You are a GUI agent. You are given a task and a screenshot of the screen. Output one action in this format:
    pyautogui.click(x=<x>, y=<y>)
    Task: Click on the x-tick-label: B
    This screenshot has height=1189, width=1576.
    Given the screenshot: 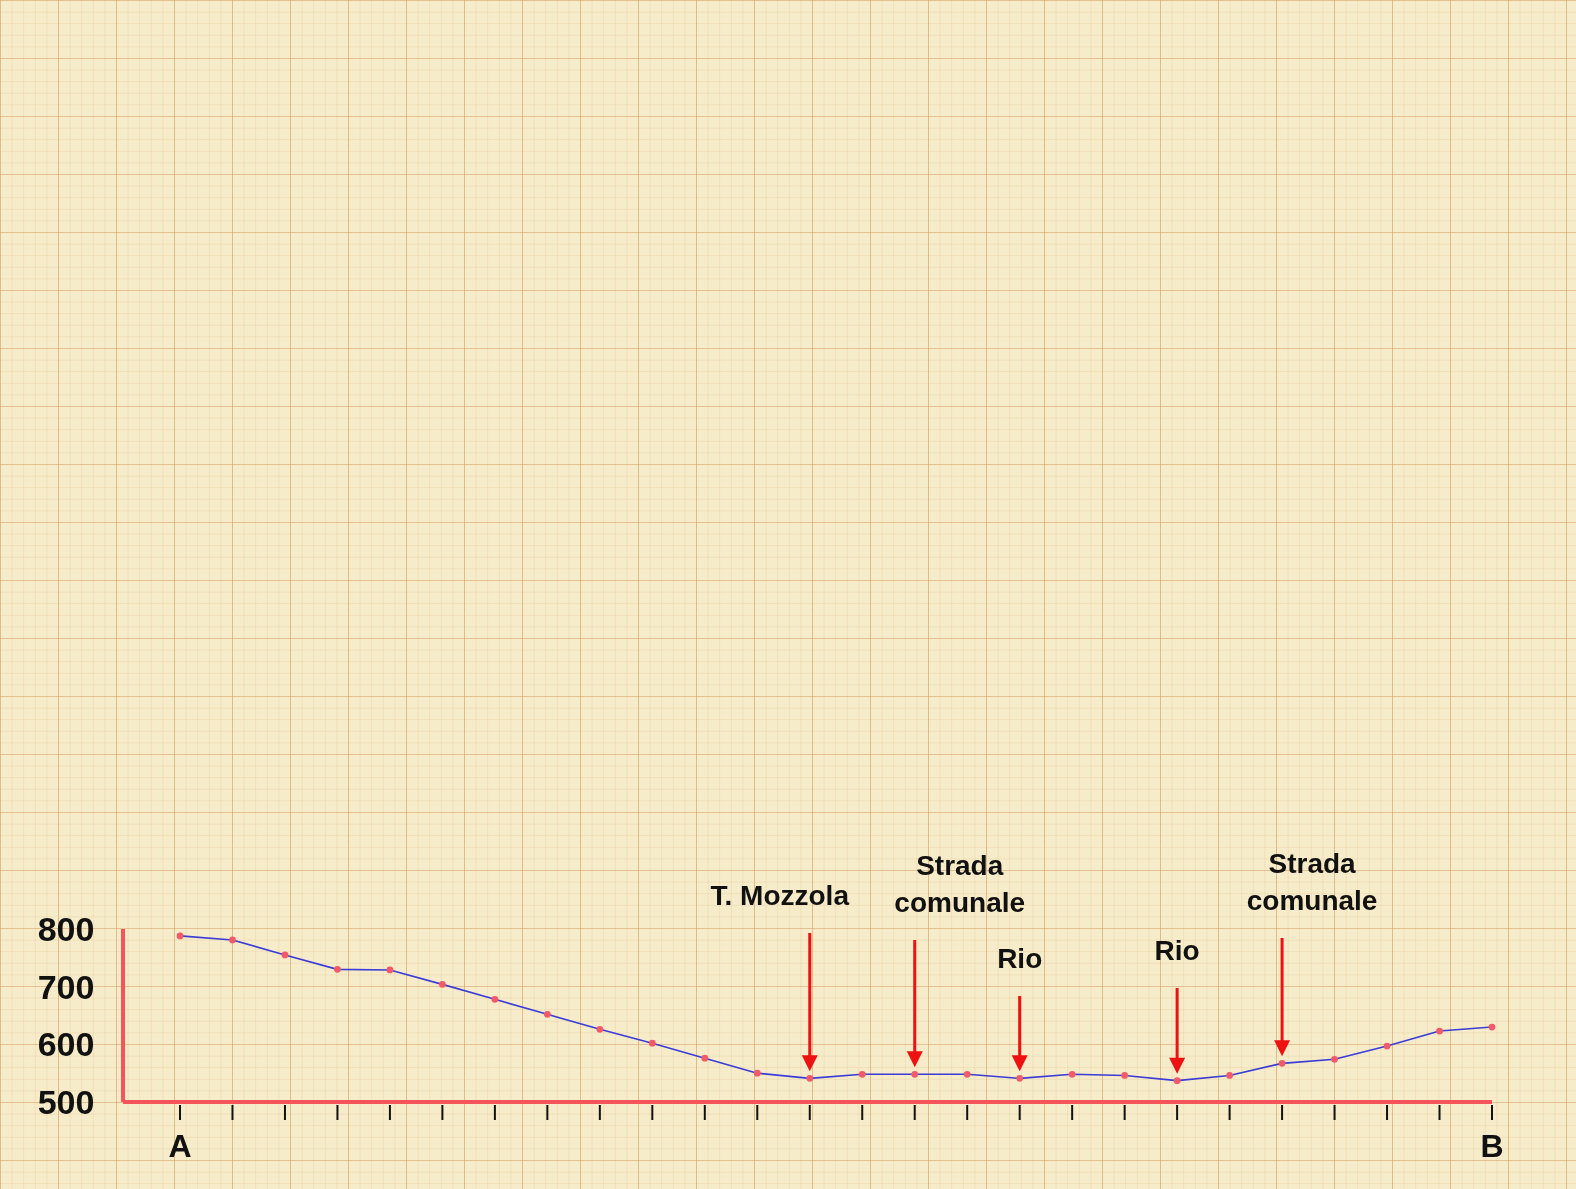 What is the action you would take?
    pyautogui.click(x=1492, y=1146)
    